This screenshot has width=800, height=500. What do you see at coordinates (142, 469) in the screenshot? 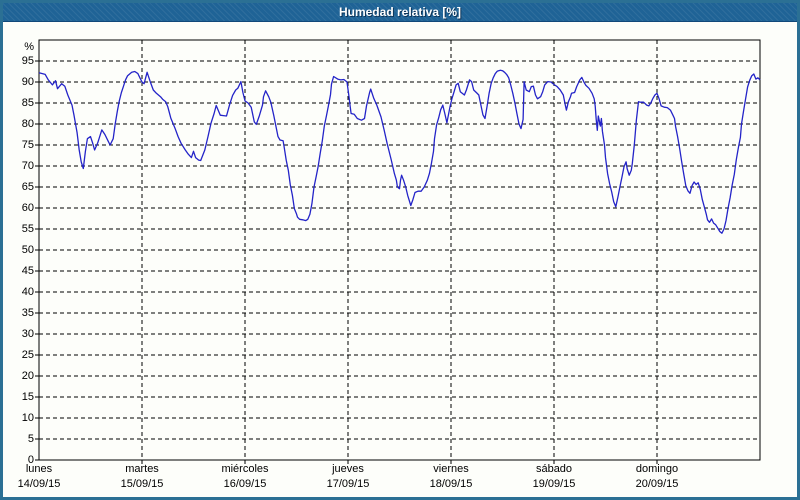
I see `x-axis-day-label: martes` at bounding box center [142, 469].